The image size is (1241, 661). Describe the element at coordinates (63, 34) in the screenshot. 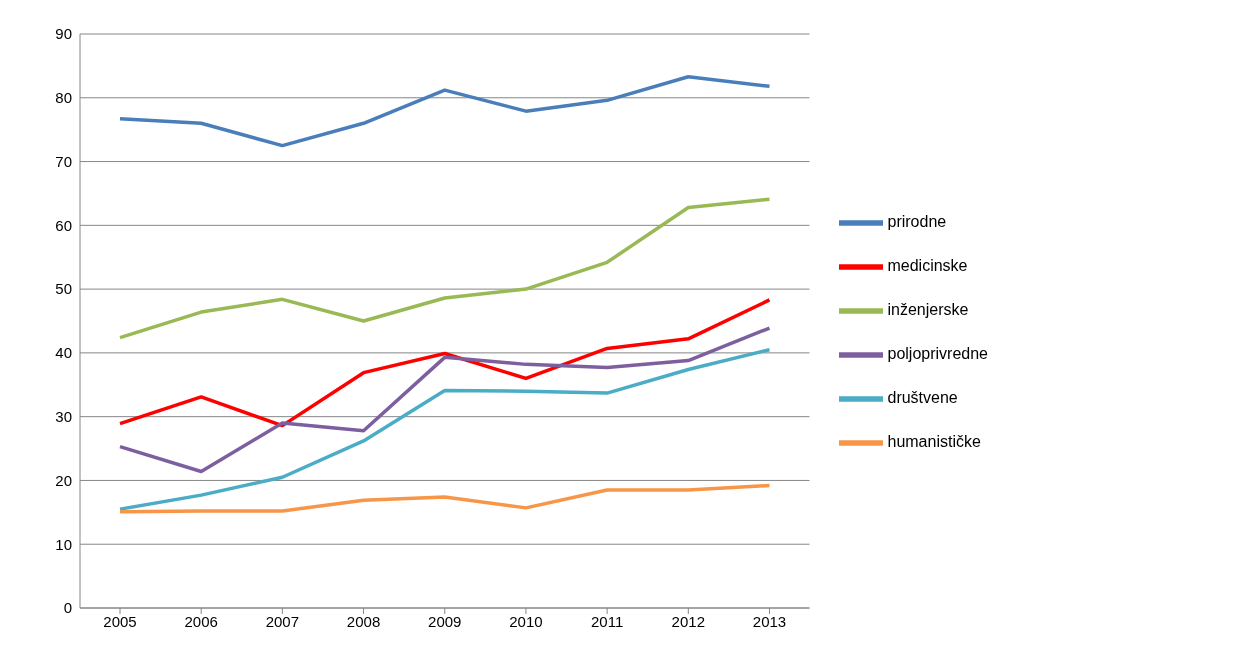

I see `y-tick-label: 90` at that location.